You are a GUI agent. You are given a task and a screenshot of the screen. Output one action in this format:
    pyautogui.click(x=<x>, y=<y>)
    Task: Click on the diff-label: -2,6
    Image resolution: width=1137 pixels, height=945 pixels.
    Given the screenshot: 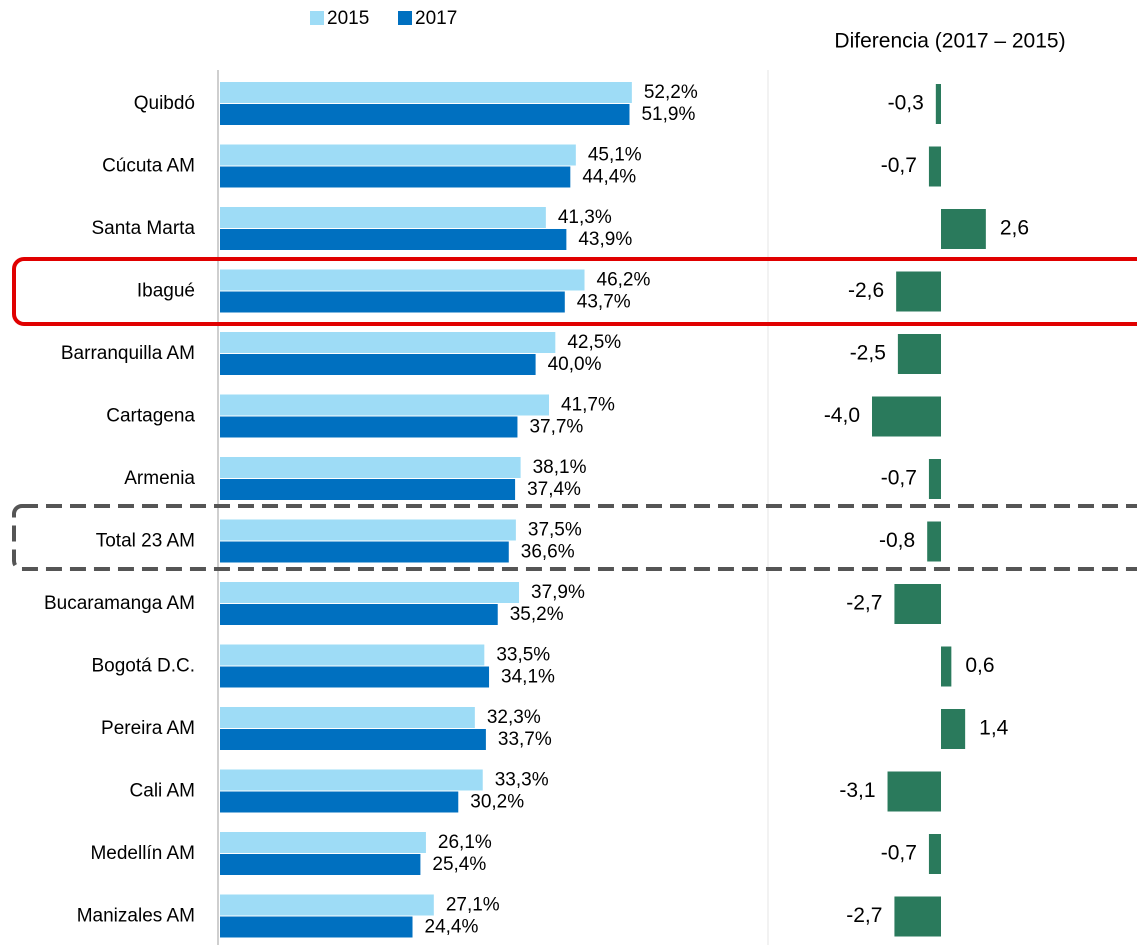 What is the action you would take?
    pyautogui.click(x=866, y=290)
    